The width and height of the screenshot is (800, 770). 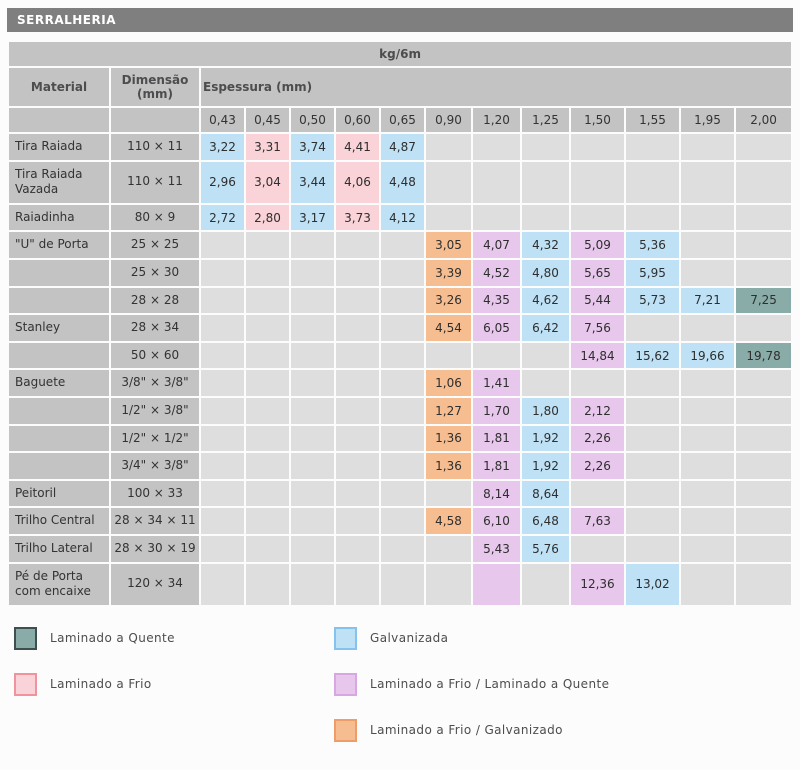 What do you see at coordinates (652, 272) in the screenshot?
I see `weight-cell-galvanizada: 5,95` at bounding box center [652, 272].